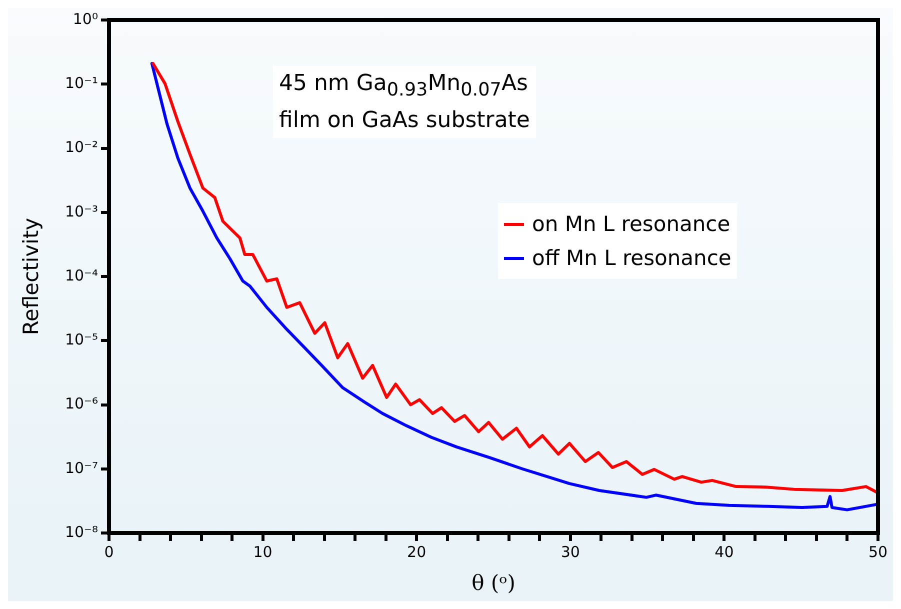 This screenshot has height=609, width=901. What do you see at coordinates (81, 467) in the screenshot?
I see `y-tick-label: 10⁻⁷` at bounding box center [81, 467].